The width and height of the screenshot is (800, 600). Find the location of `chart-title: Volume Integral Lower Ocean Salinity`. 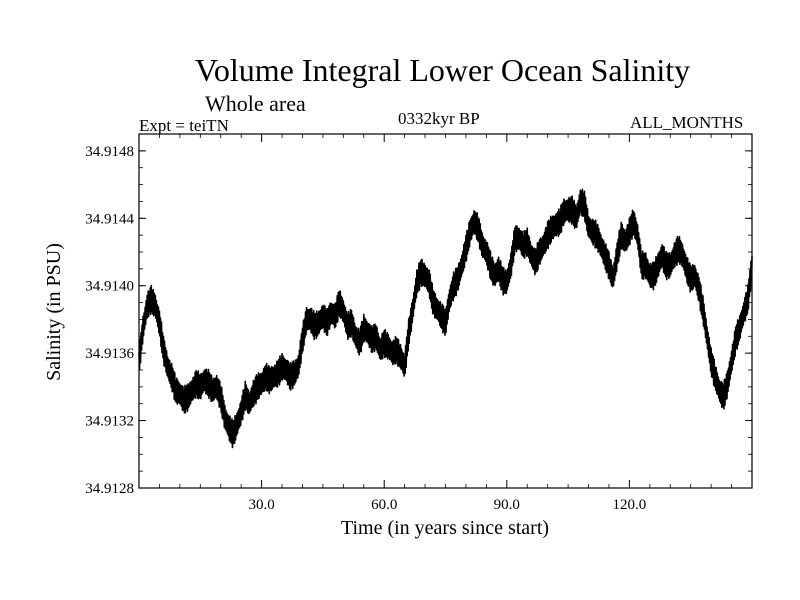

chart-title: Volume Integral Lower Ocean Salinity is located at coordinates (442, 70).